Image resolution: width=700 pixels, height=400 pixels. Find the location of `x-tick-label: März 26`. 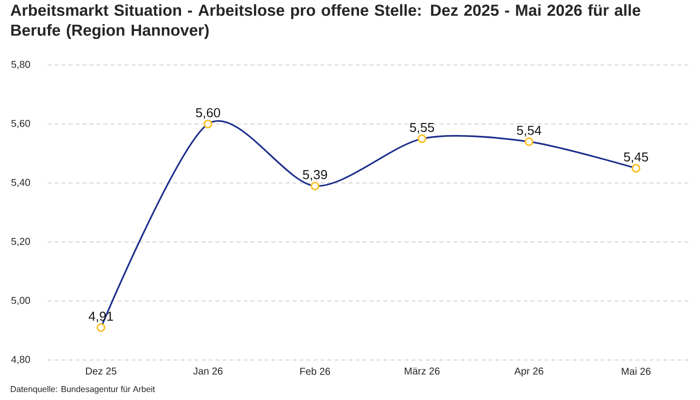

x-tick-label: März 26 is located at coordinates (422, 371).